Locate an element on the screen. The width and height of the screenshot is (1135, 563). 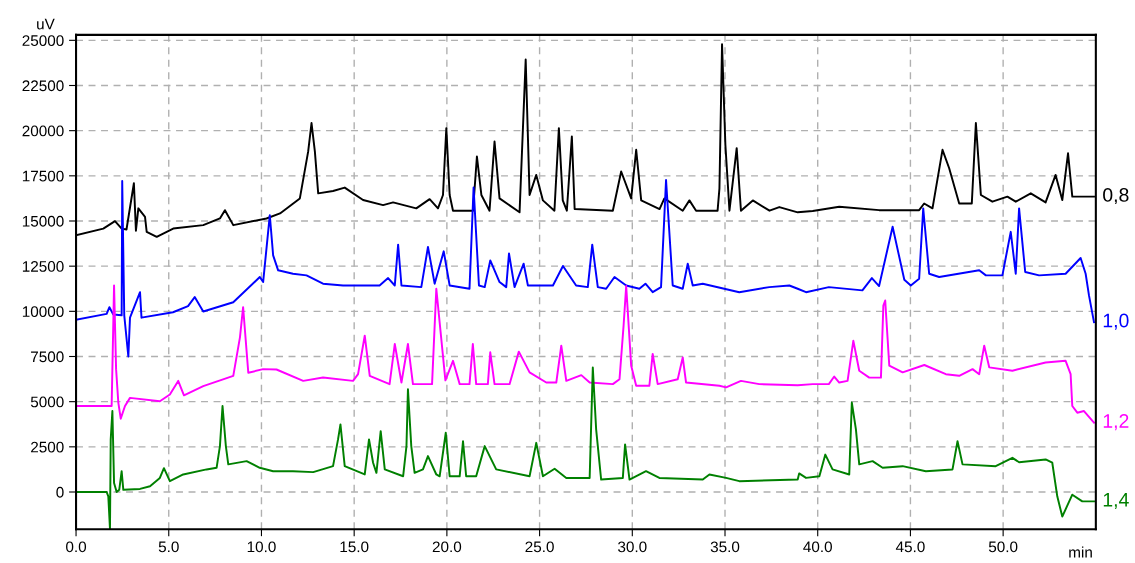
x-tick-label: 15.0 is located at coordinates (354, 547).